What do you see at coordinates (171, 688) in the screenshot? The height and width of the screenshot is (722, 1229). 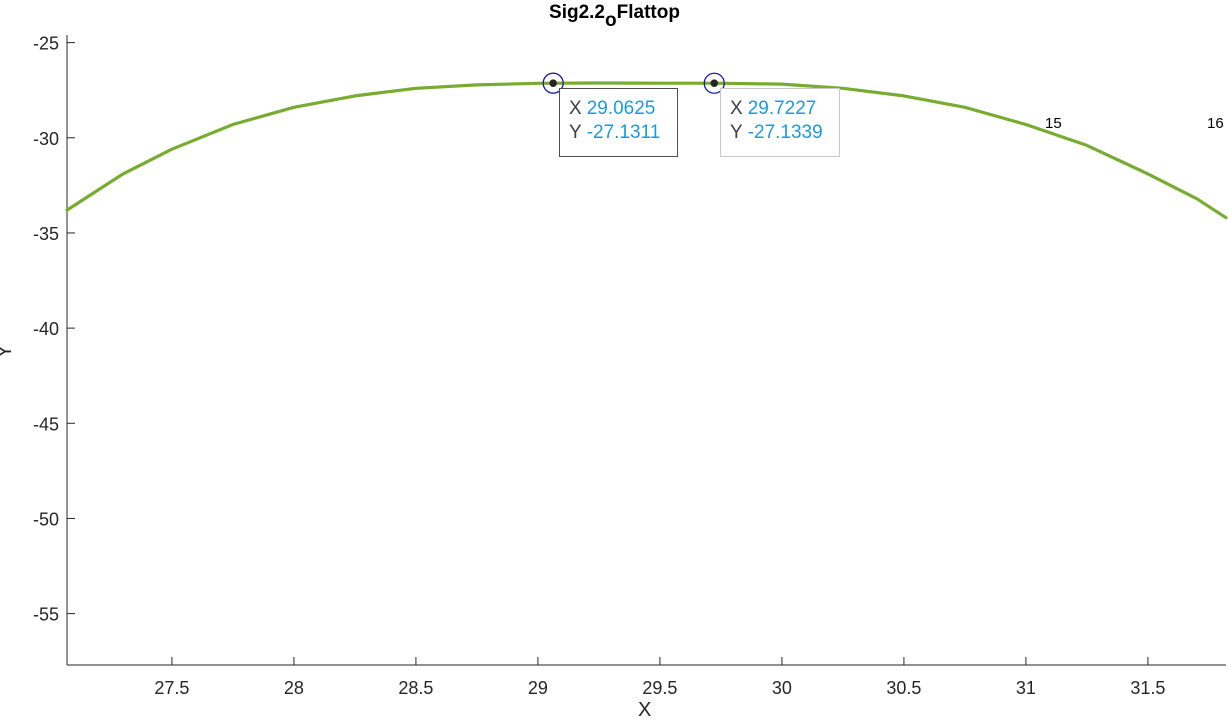 I see `x-tick-label: 27.5` at bounding box center [171, 688].